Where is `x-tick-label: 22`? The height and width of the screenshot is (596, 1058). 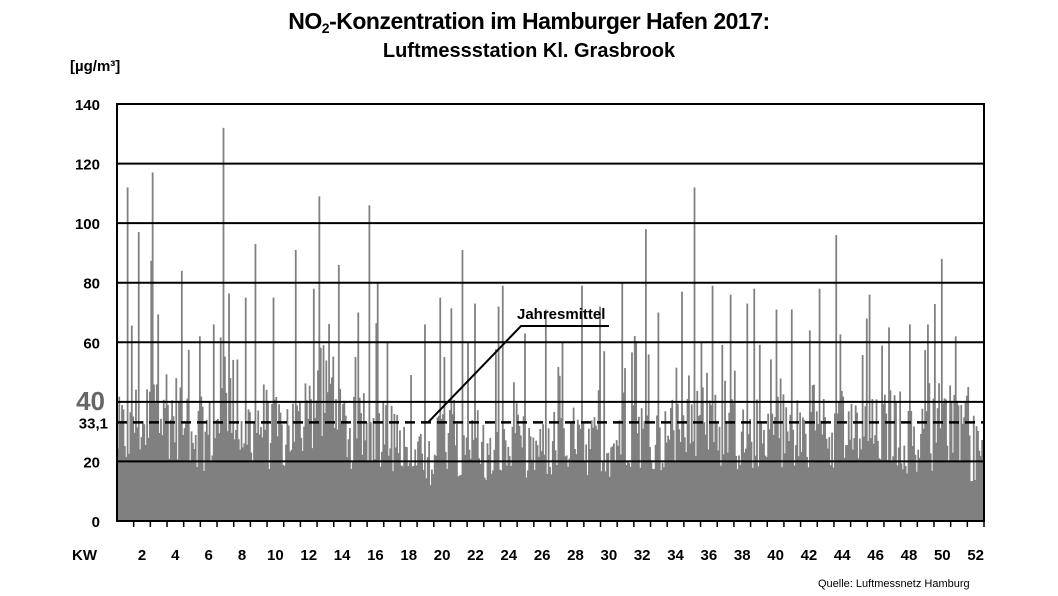 x-tick-label: 22 is located at coordinates (475, 555).